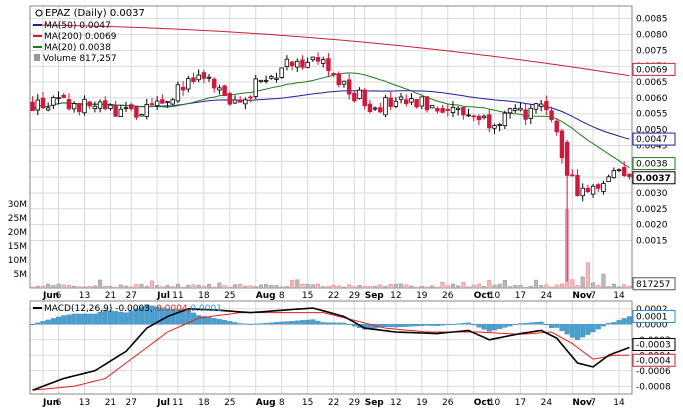  Describe the element at coordinates (654, 178) in the screenshot. I see `price-flag-box` at that location.